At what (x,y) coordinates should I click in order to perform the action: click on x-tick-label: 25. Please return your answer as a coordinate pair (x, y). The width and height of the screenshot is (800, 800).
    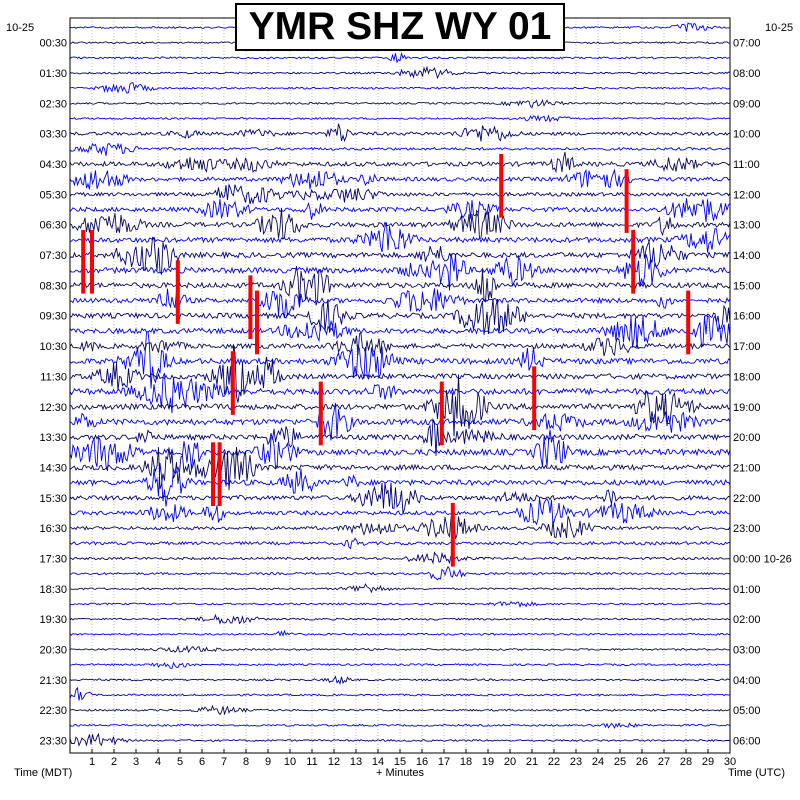
    Looking at the image, I should click on (620, 762).